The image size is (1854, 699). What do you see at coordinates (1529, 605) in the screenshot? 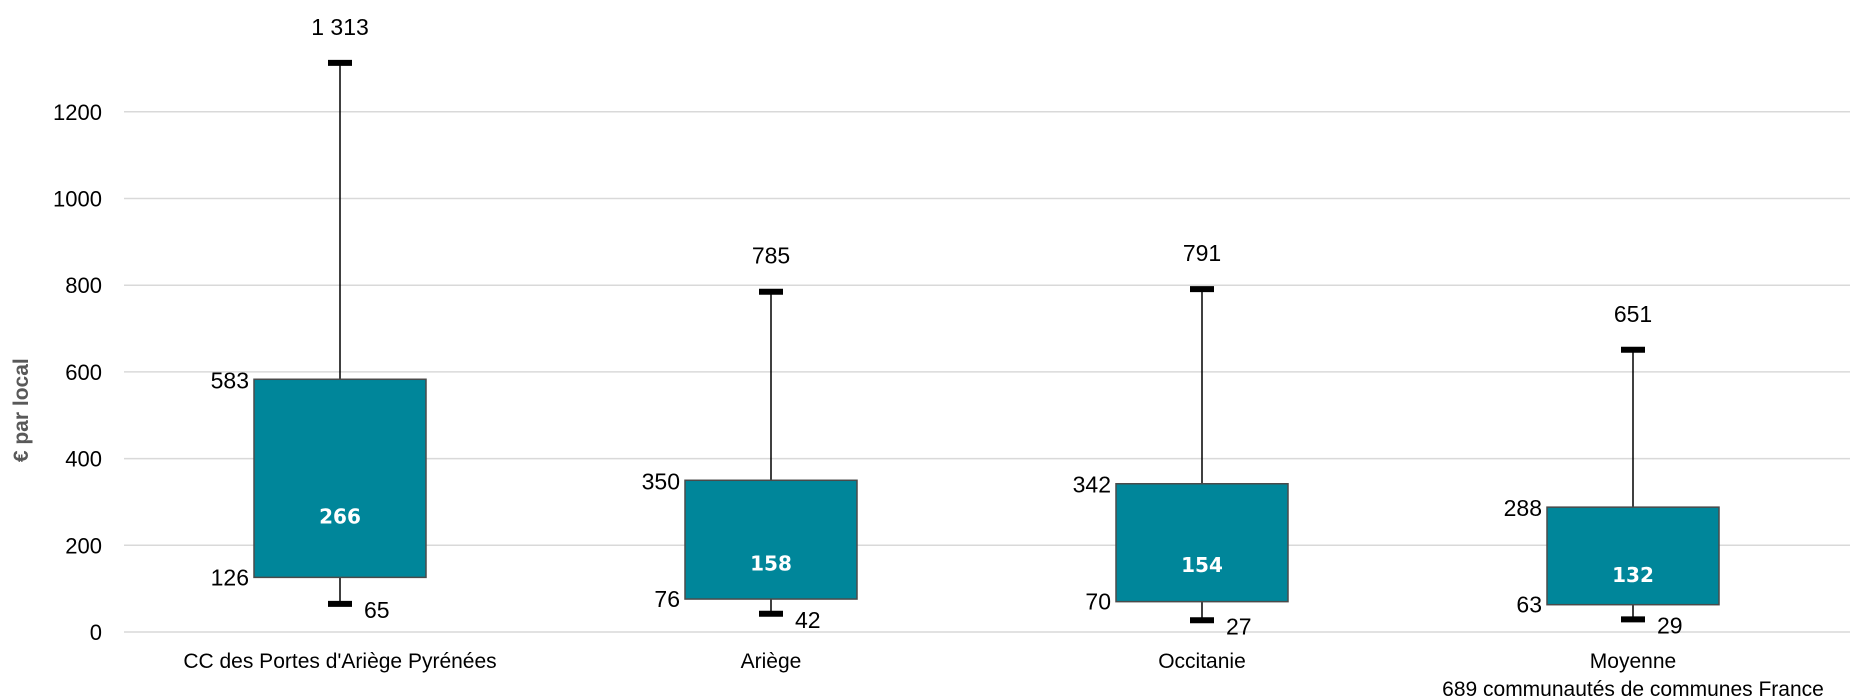
I see `q1-label: 63` at bounding box center [1529, 605].